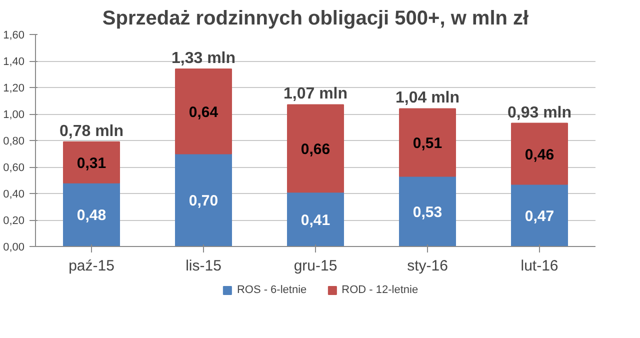 The height and width of the screenshot is (338, 640). Describe the element at coordinates (539, 113) in the screenshot. I see `total-label: 0,93 mln` at that location.